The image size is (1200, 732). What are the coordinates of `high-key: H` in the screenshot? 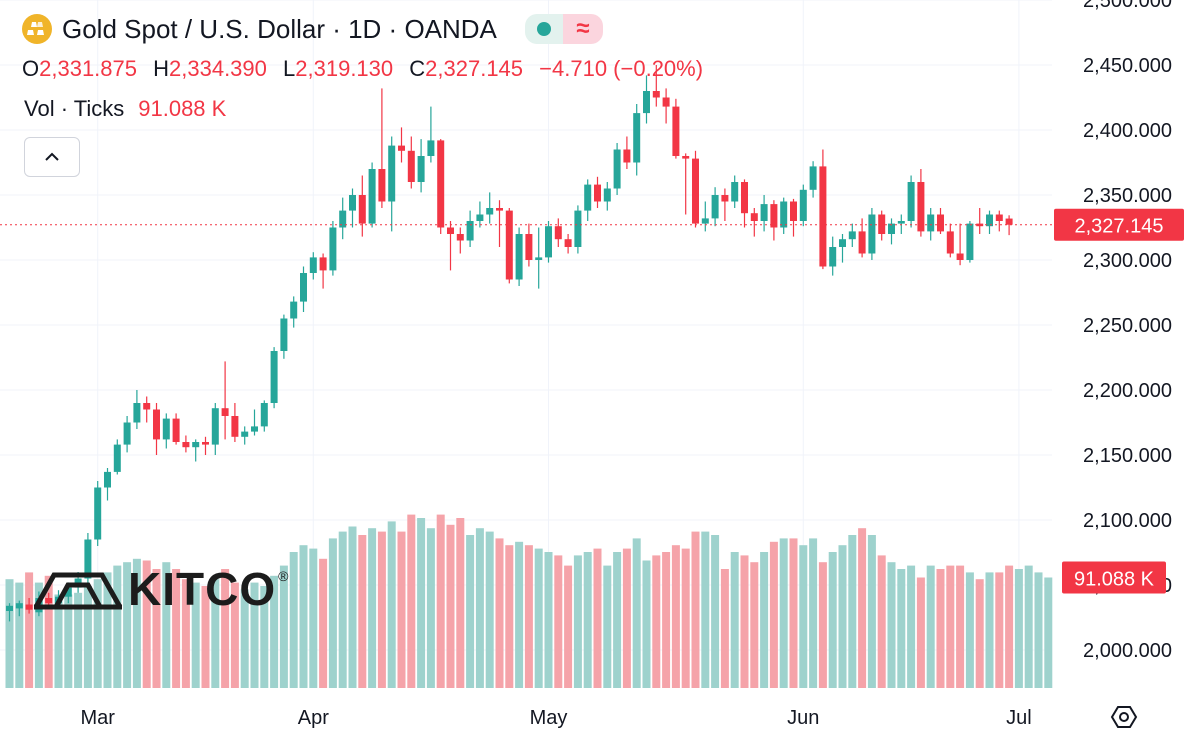 It's located at (161, 68).